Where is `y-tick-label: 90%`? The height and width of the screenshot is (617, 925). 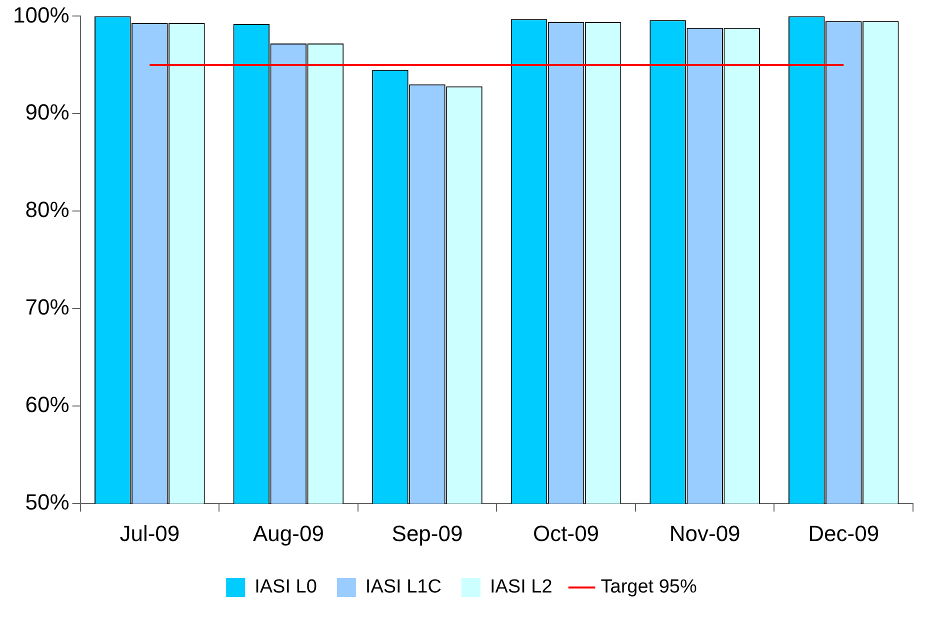 y-tick-label: 90% is located at coordinates (47, 112).